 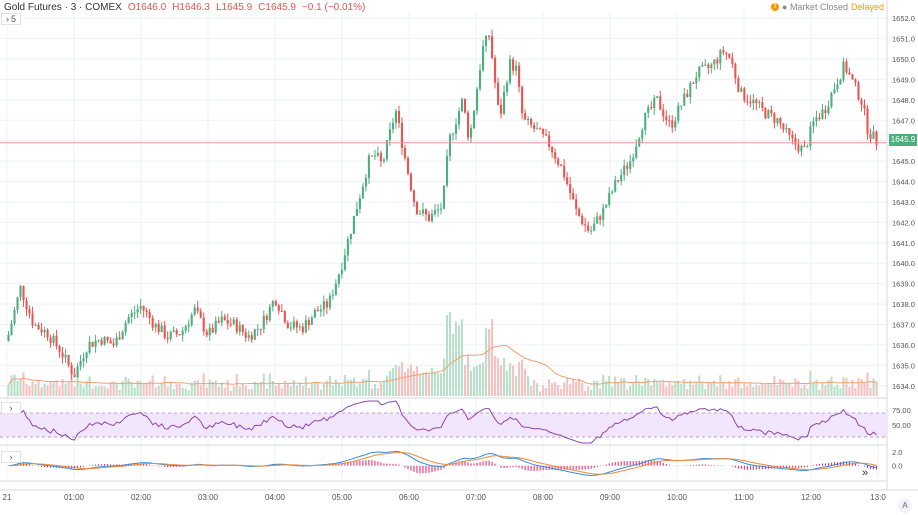 What do you see at coordinates (865, 473) in the screenshot?
I see `scroll-to-realtime-button: »` at bounding box center [865, 473].